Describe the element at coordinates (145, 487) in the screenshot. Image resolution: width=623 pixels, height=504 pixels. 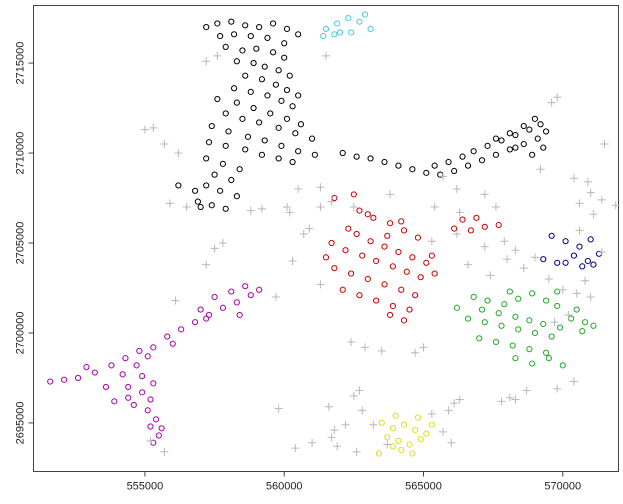
I see `x-tick-label: 555000` at that location.